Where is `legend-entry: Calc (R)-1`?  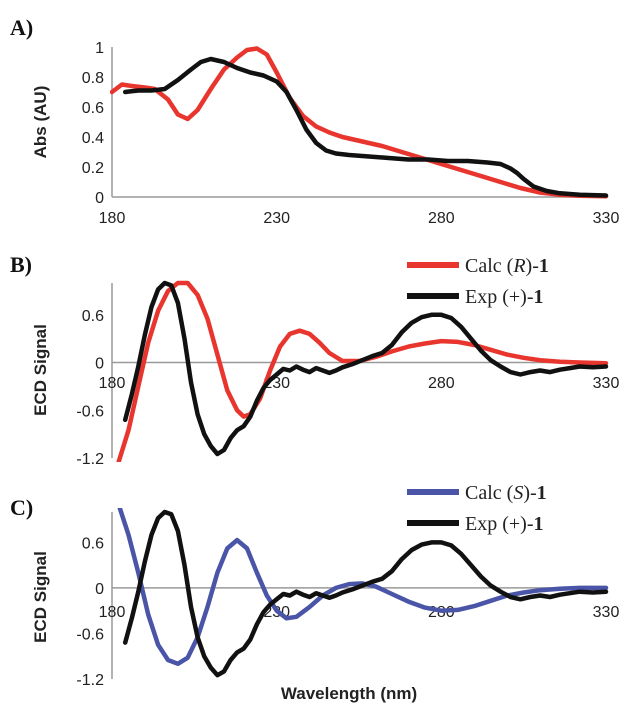
legend-entry: Calc (R)-1 is located at coordinates (507, 266).